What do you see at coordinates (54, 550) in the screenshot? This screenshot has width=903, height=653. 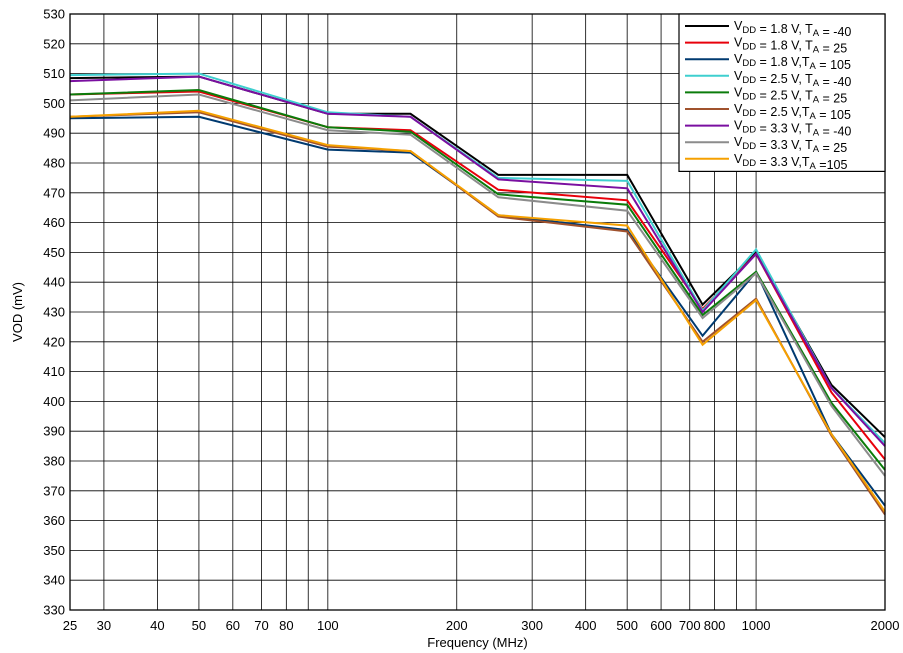 I see `y-tick-label: 350` at bounding box center [54, 550].